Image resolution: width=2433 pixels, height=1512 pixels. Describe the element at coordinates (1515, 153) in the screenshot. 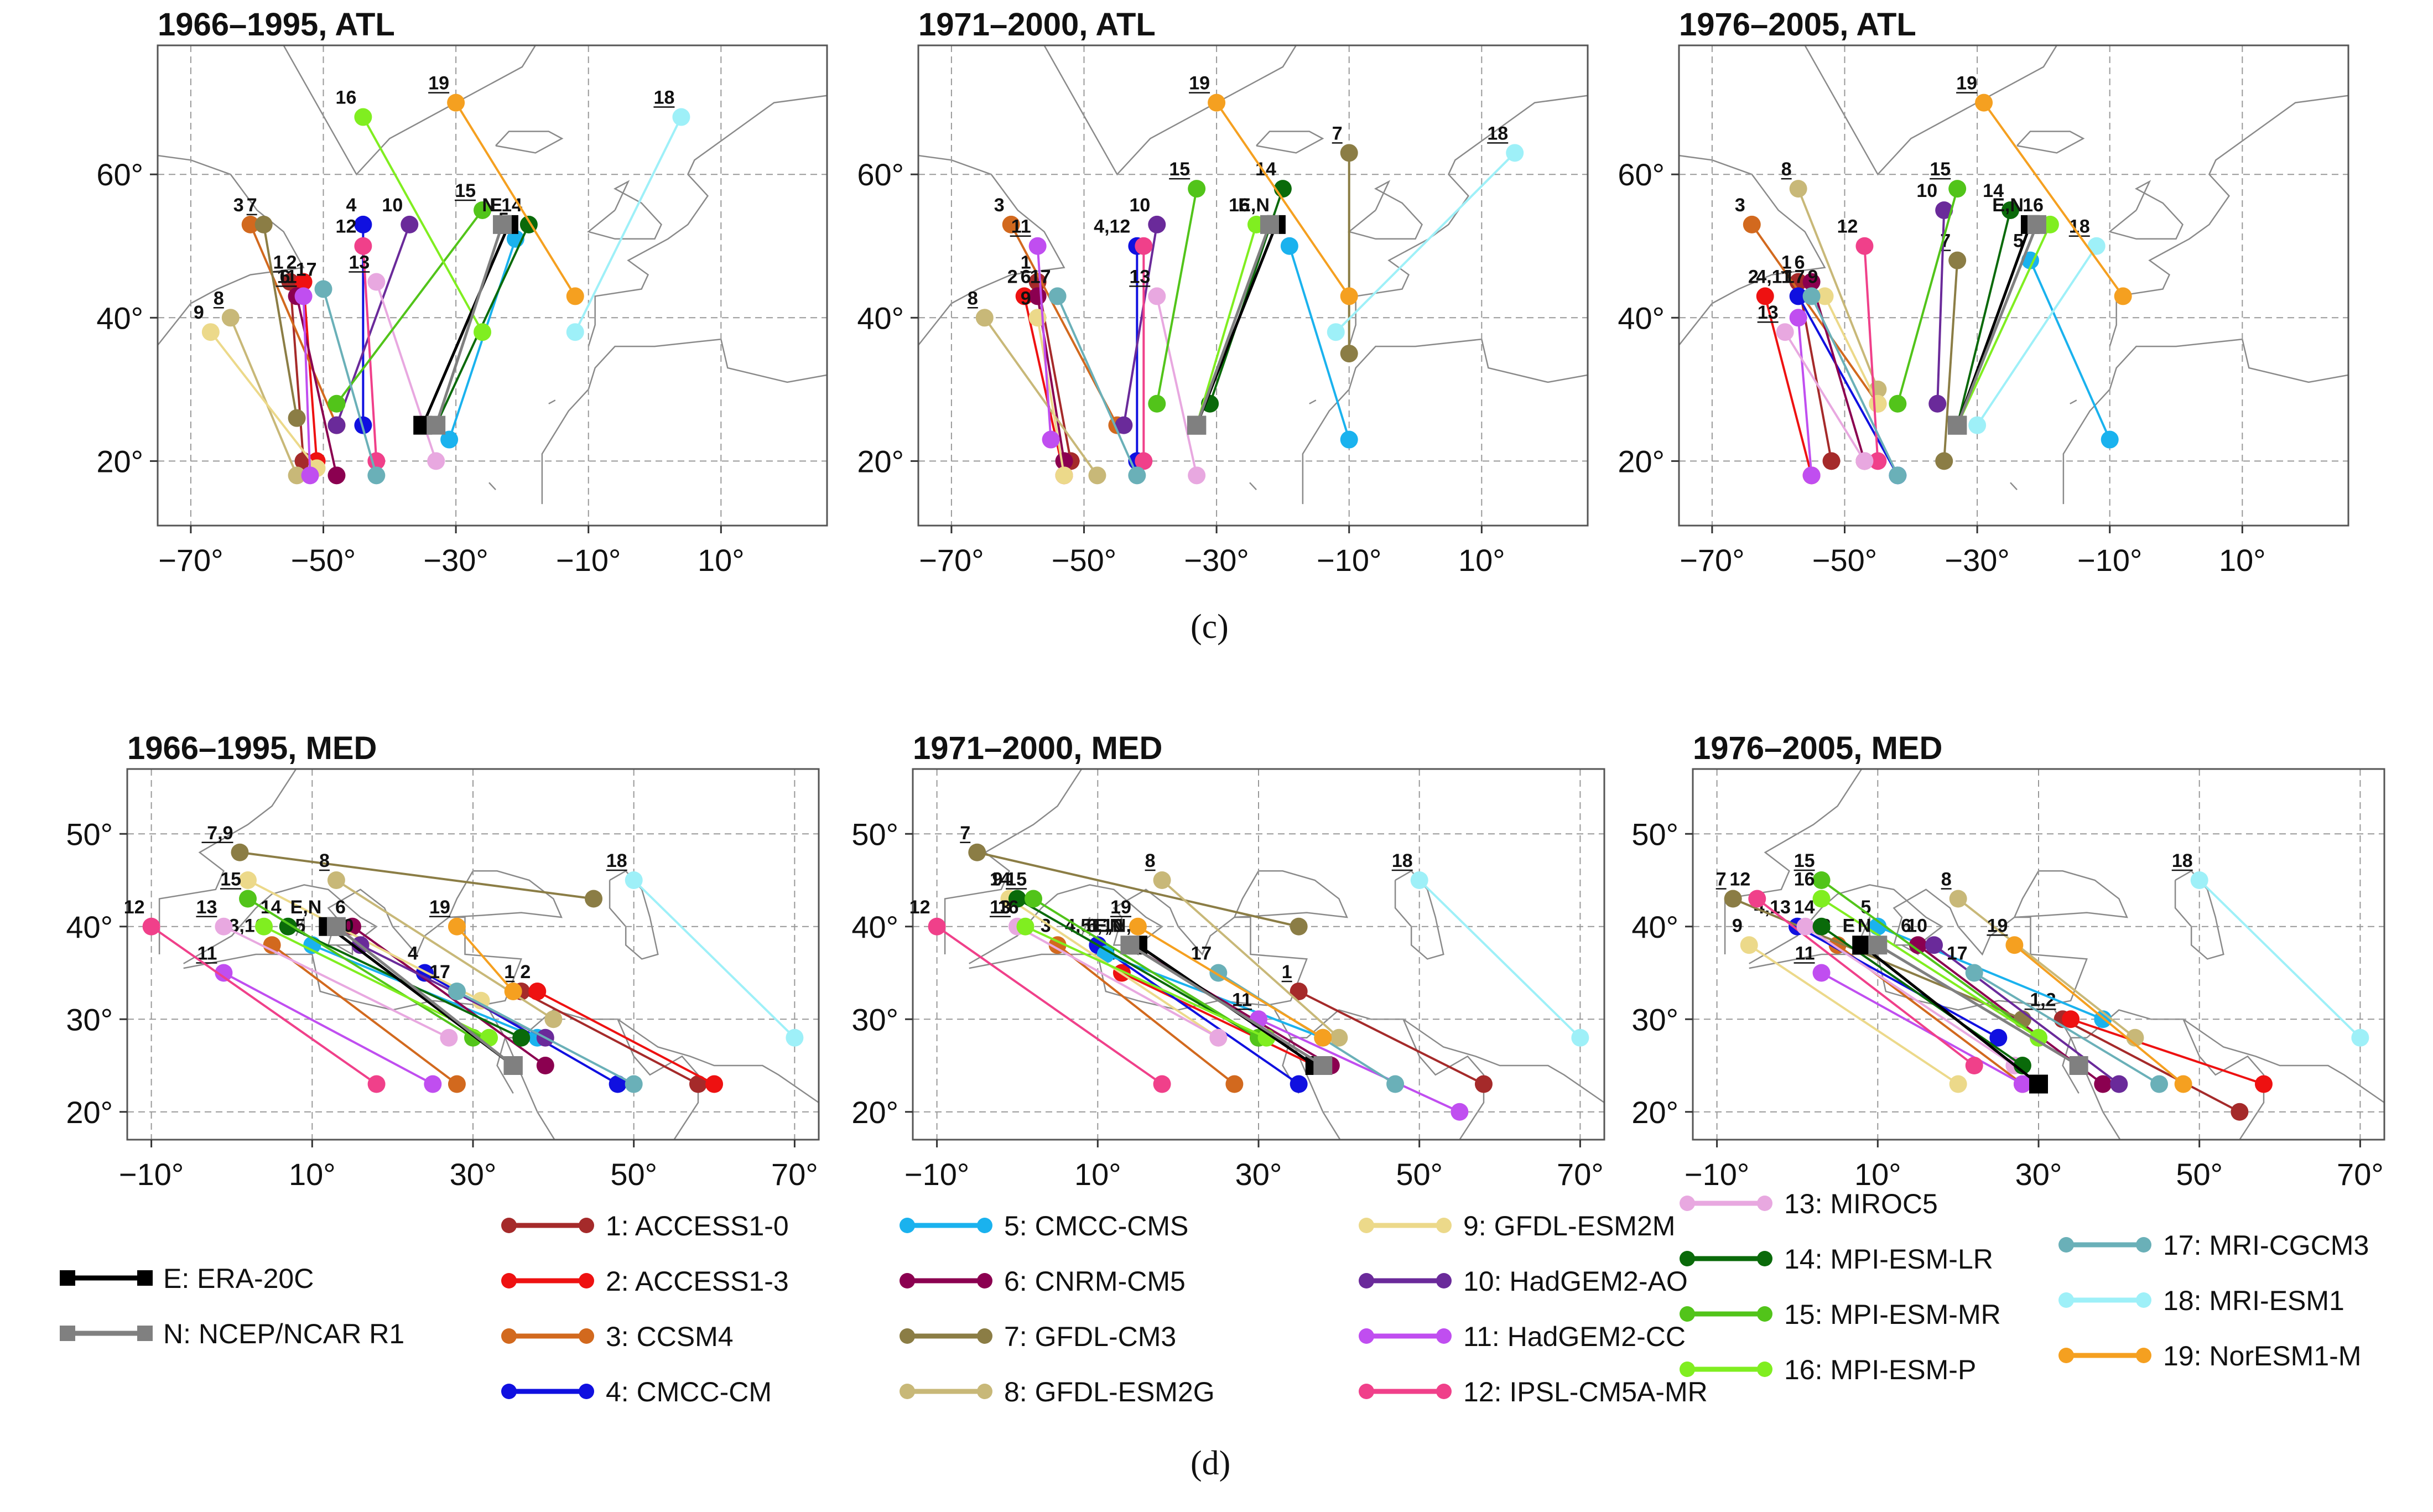

I see `point-18-start` at that location.